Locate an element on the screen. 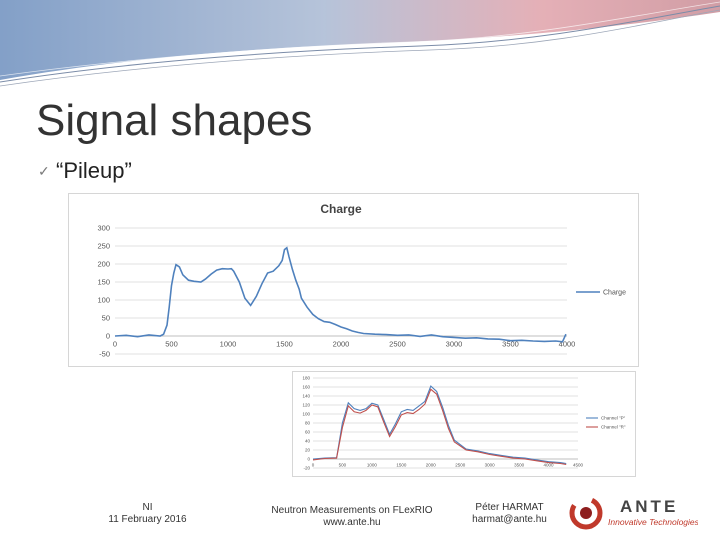 This screenshot has height=540, width=720. y-tick-label: 120 is located at coordinates (306, 405).